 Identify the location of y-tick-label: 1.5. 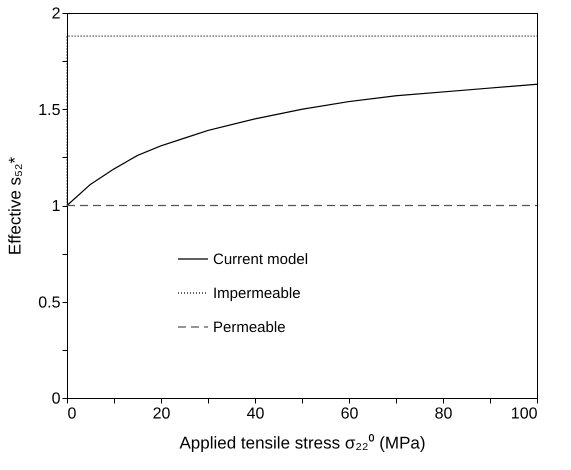
(49, 110).